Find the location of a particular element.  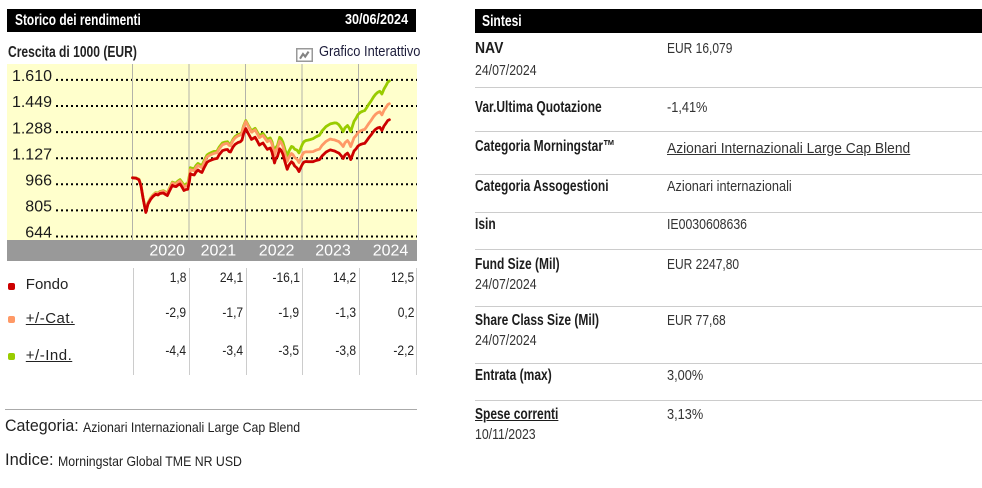

svg-text: 2024 is located at coordinates (391, 251).